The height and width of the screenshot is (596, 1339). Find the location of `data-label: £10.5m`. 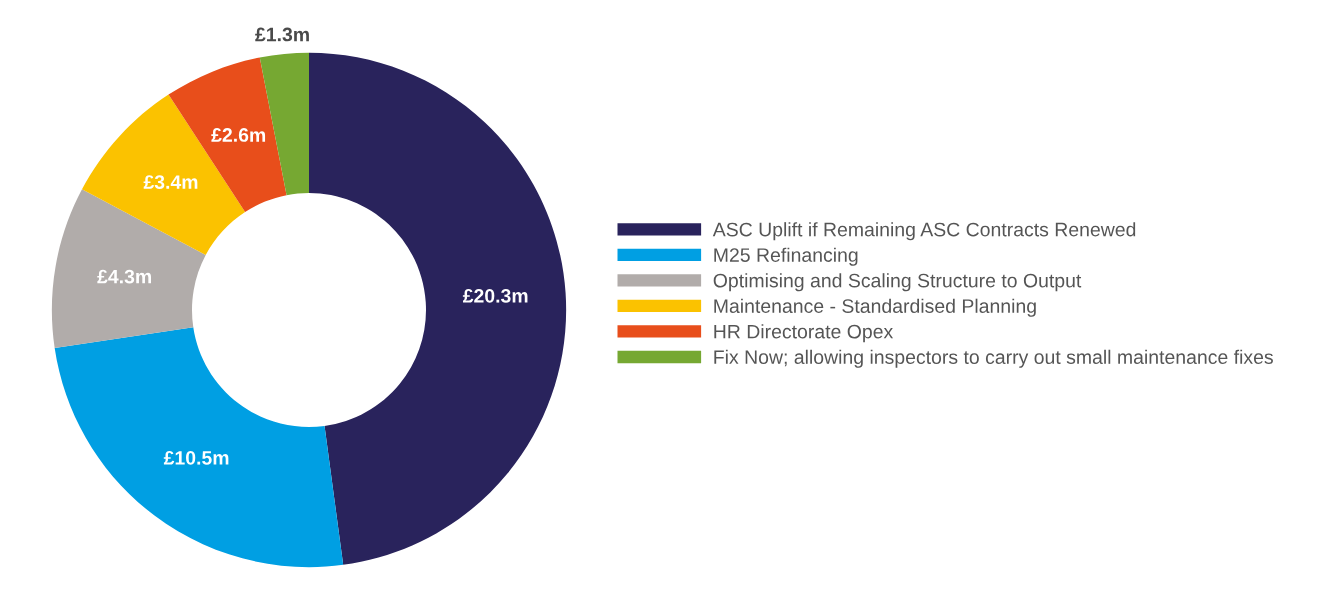

data-label: £10.5m is located at coordinates (196, 457).